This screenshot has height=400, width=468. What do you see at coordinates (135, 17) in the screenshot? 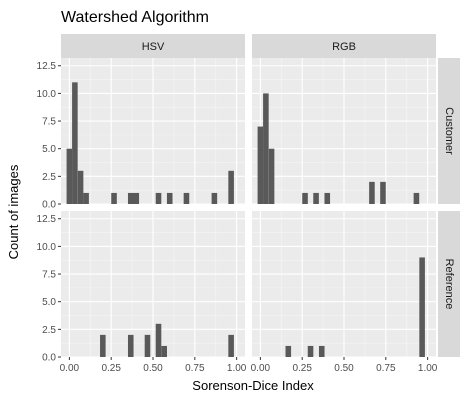
I see `chart-title: Watershed Algorithm` at bounding box center [135, 17].